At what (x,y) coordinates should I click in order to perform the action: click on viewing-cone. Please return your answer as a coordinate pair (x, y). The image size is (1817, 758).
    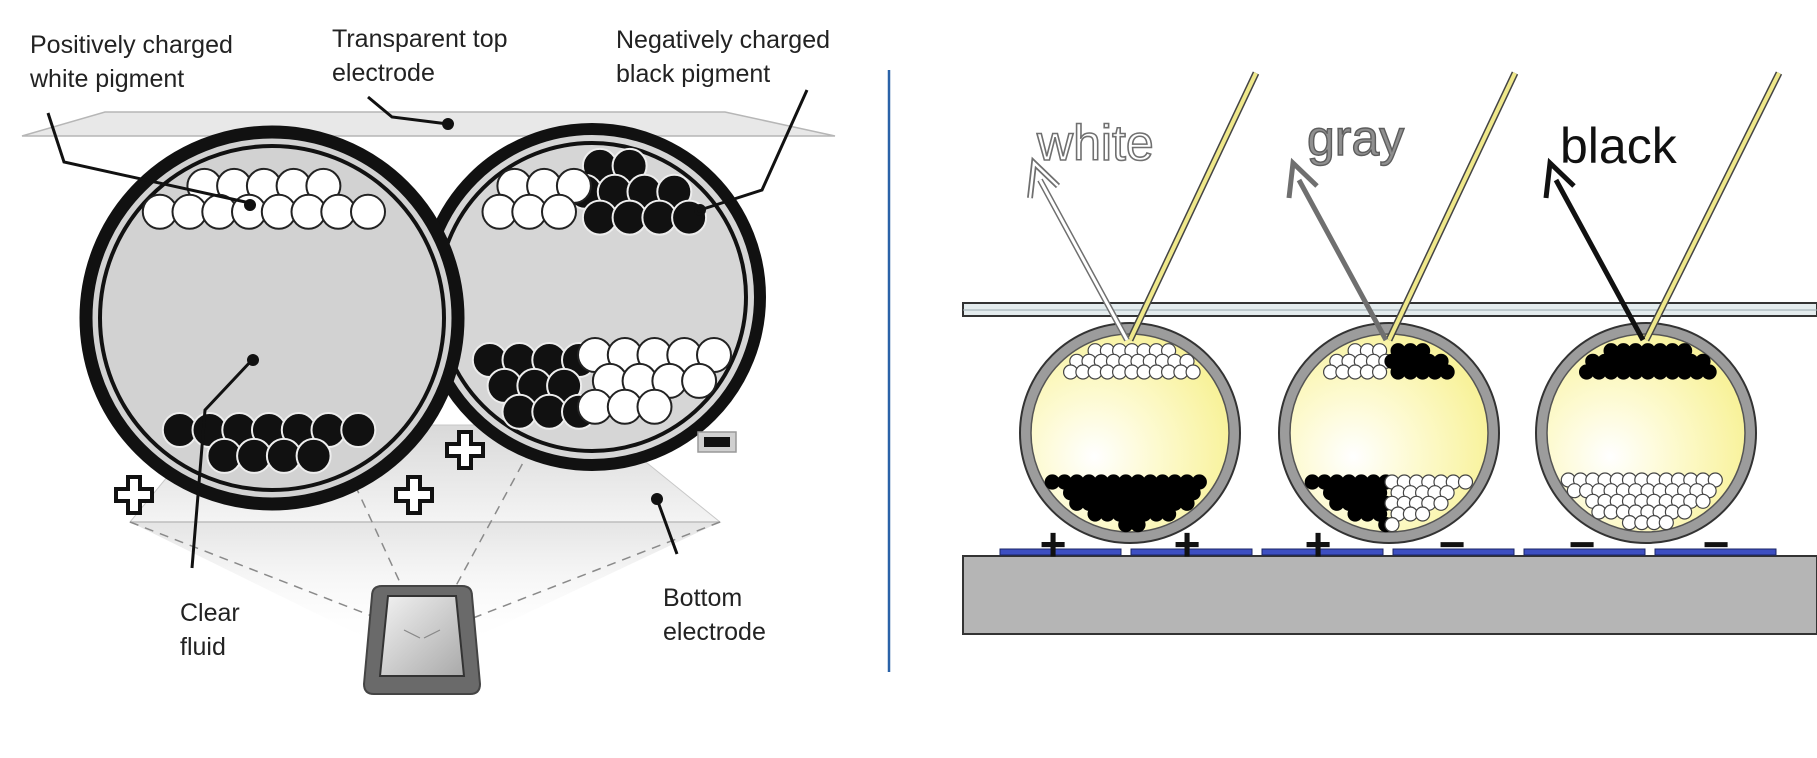
    Looking at the image, I should click on (425, 581).